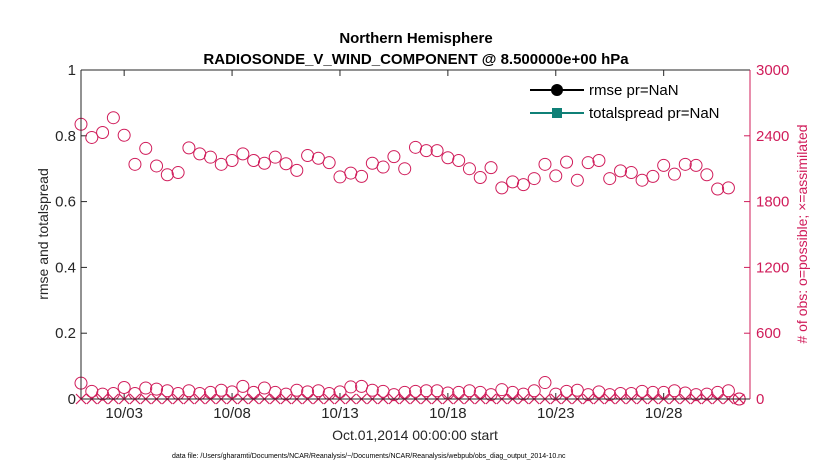 This screenshot has height=470, width=830. Describe the element at coordinates (72, 399) in the screenshot. I see `y-tick-label: 0` at that location.